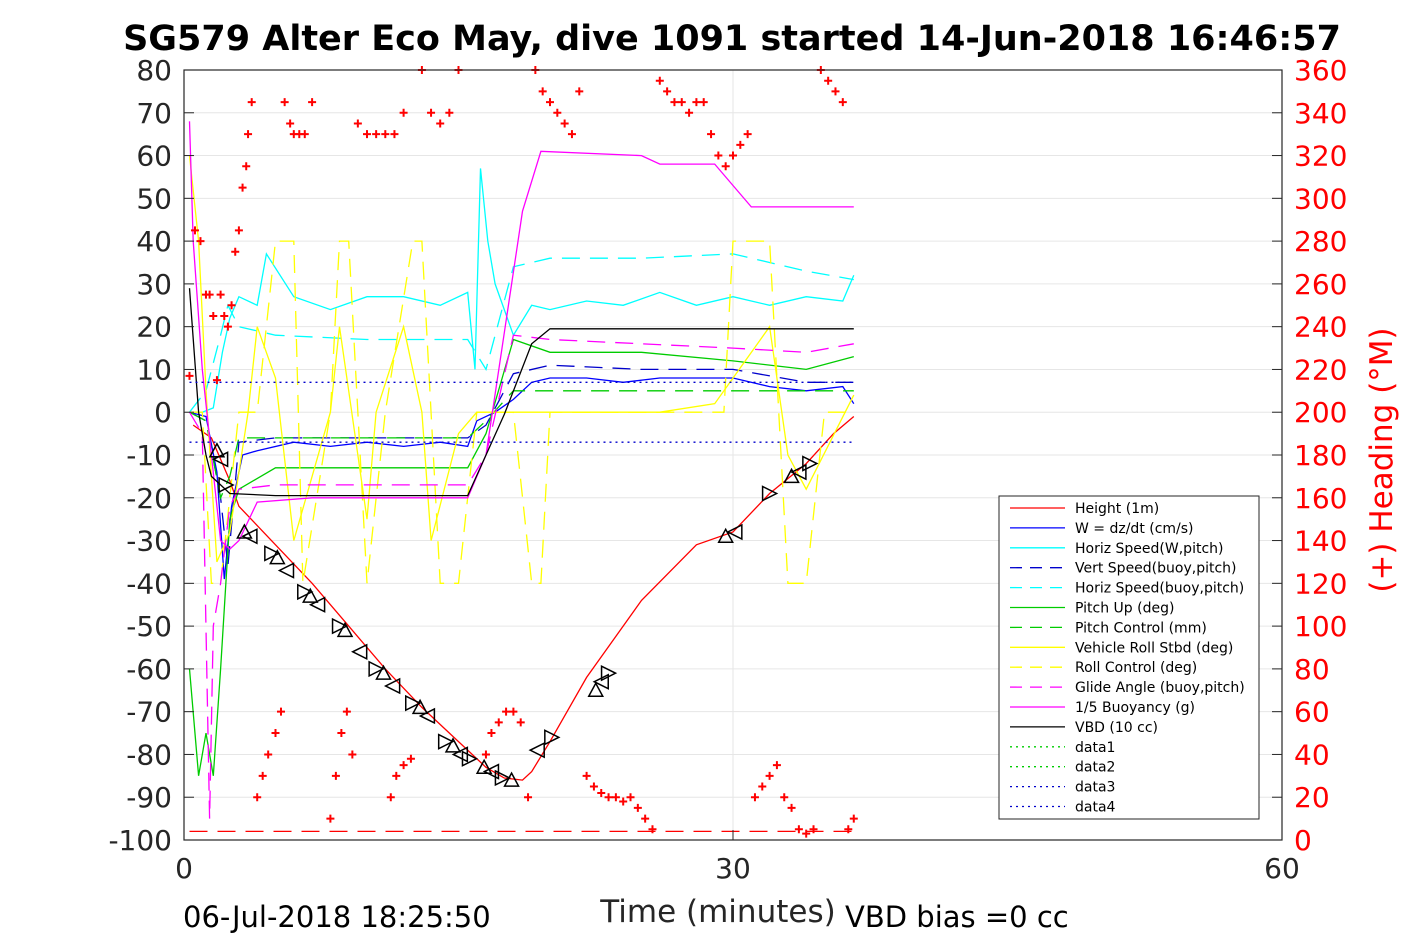 This screenshot has height=945, width=1417. I want to click on y-tick-label: 40, so click(154, 241).